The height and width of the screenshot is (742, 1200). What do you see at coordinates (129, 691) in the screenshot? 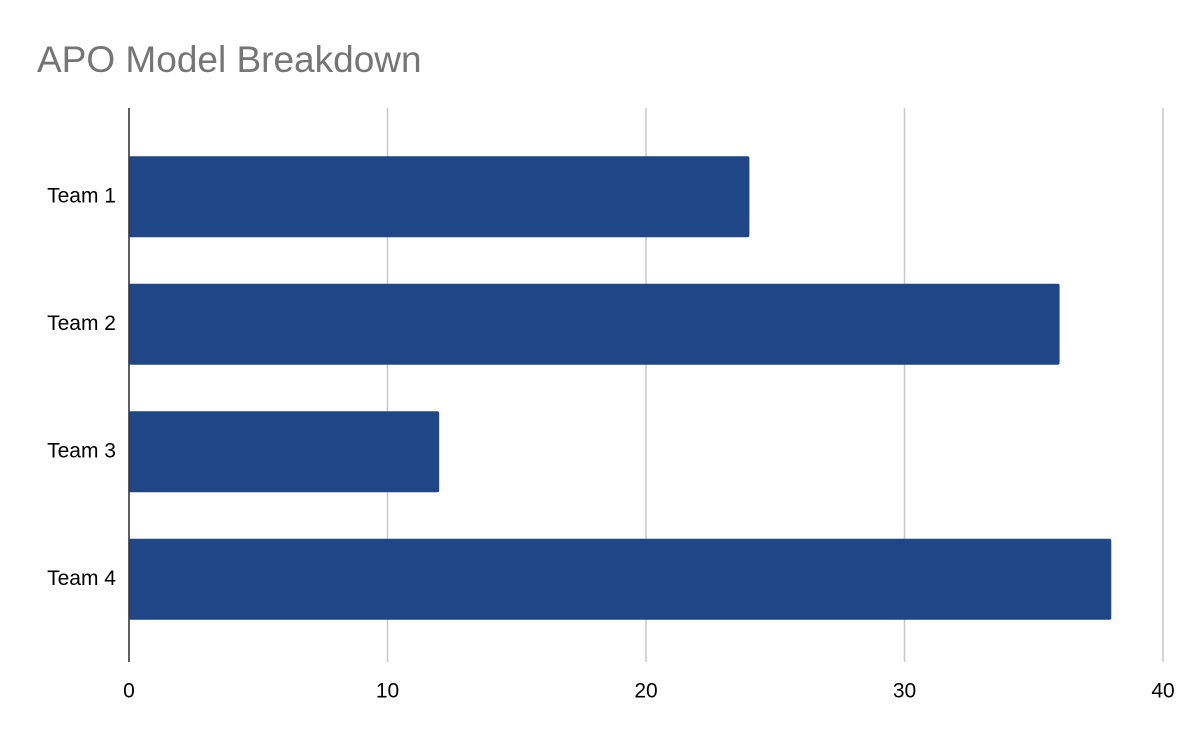
I see `x-tick-label: 0` at bounding box center [129, 691].